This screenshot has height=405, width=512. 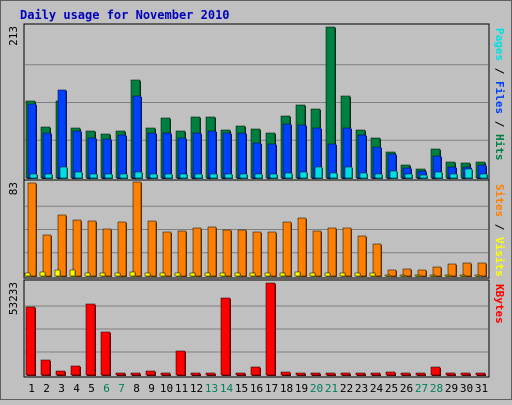 What do you see at coordinates (31, 388) in the screenshot?
I see `x-tick-label: 1` at bounding box center [31, 388].